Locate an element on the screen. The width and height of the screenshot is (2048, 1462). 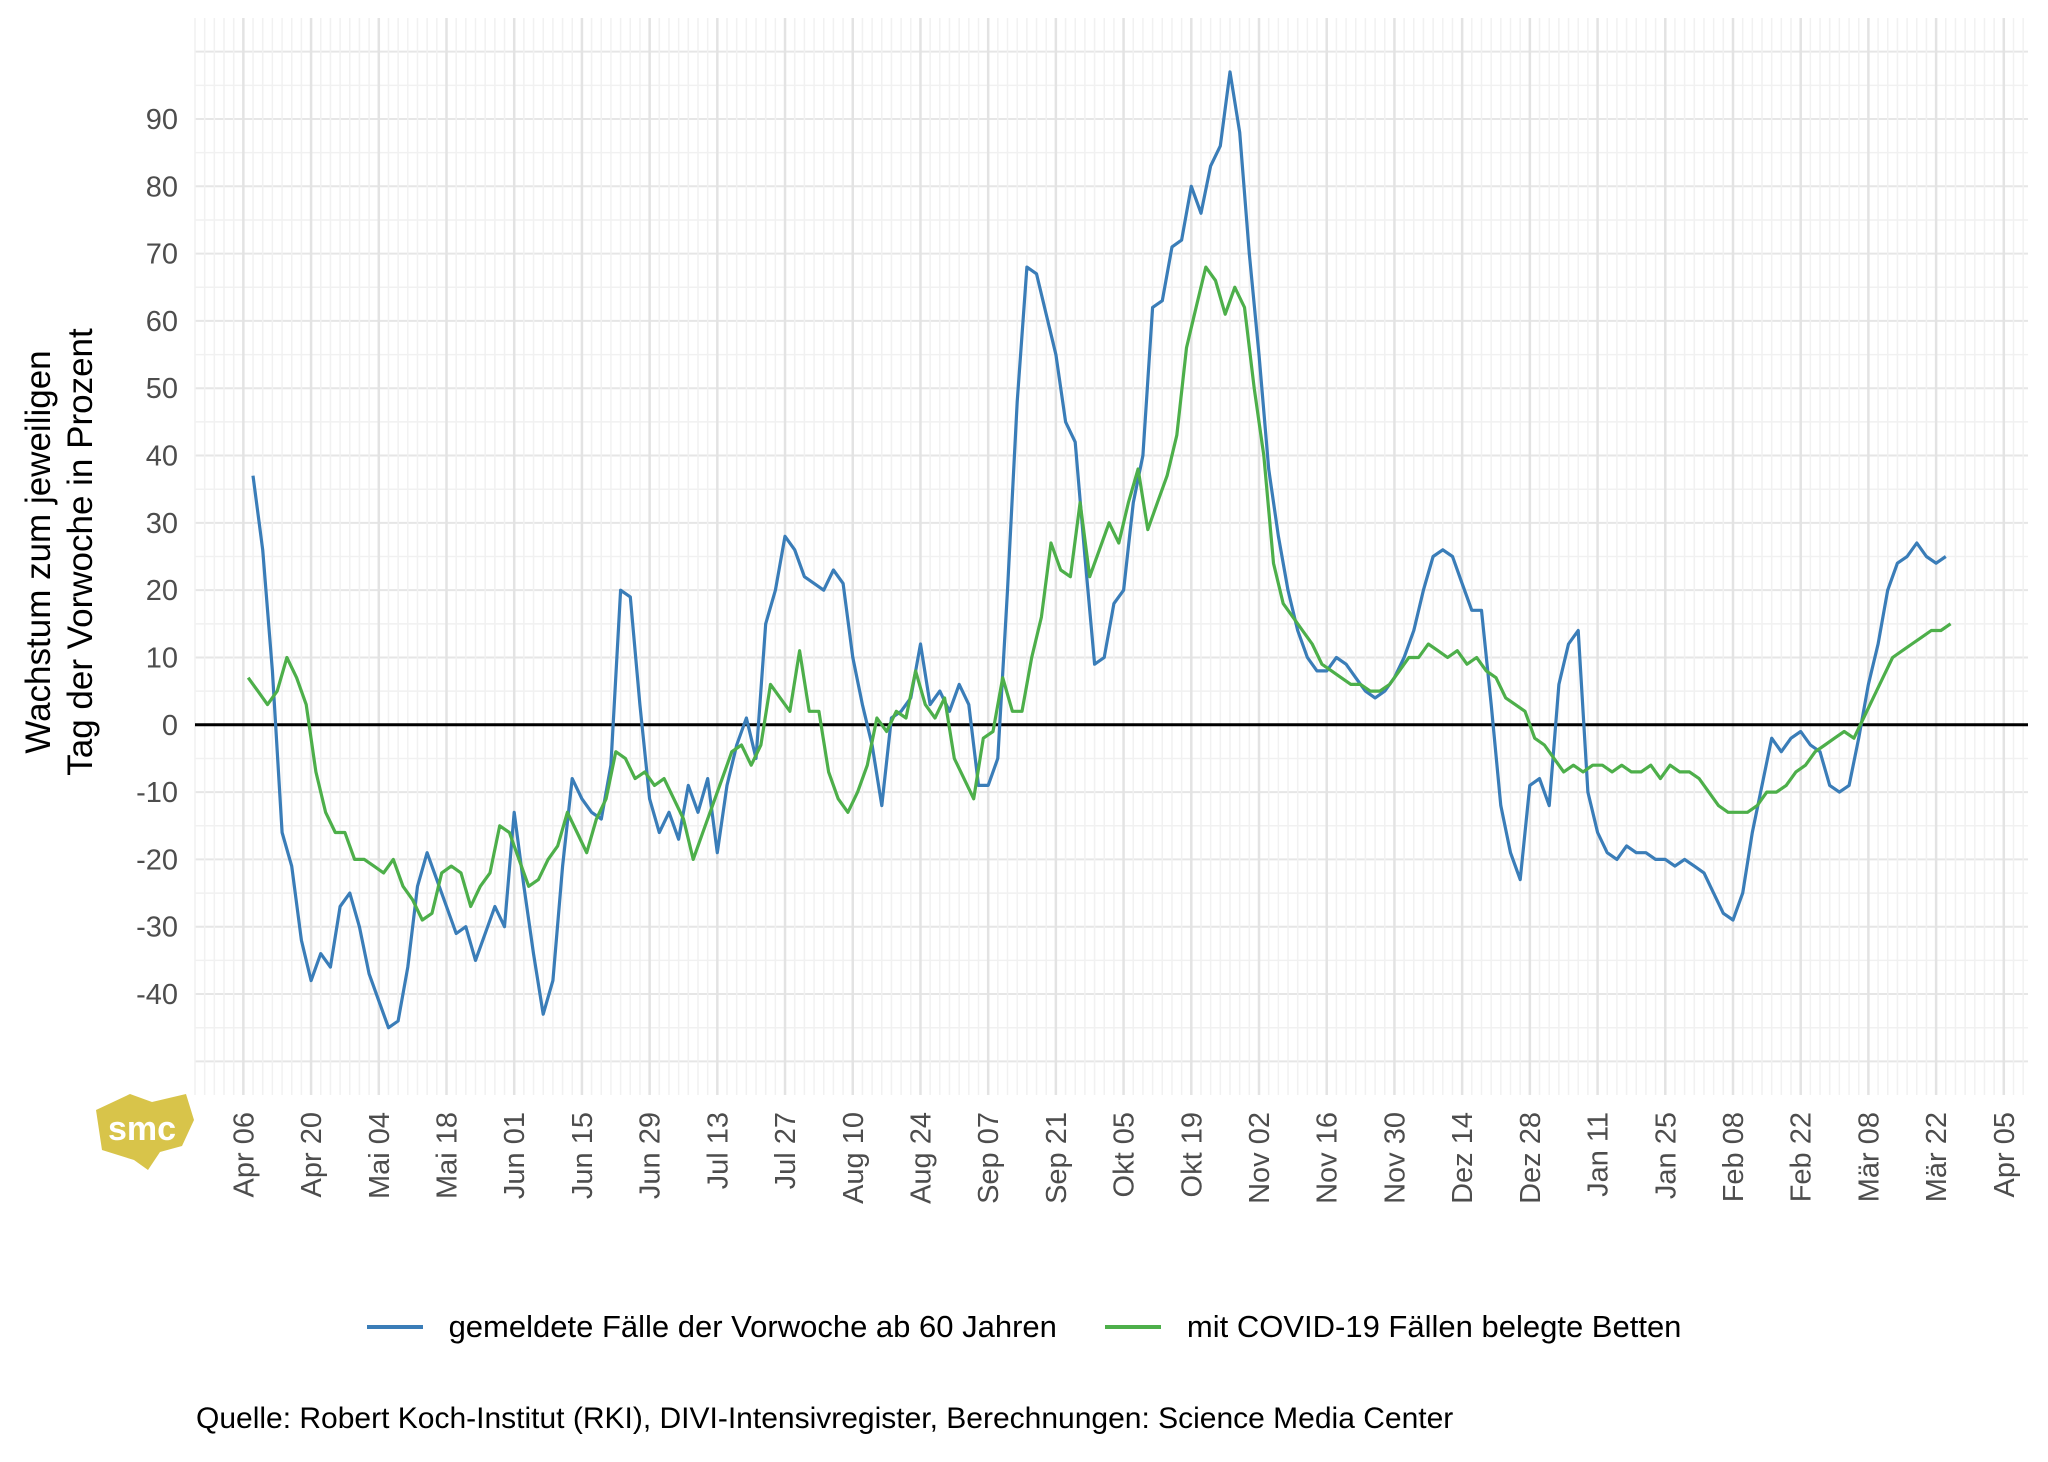
y-axis-label-line-2: Tag der Vorwoche in Prozent is located at coordinates (80, 552).